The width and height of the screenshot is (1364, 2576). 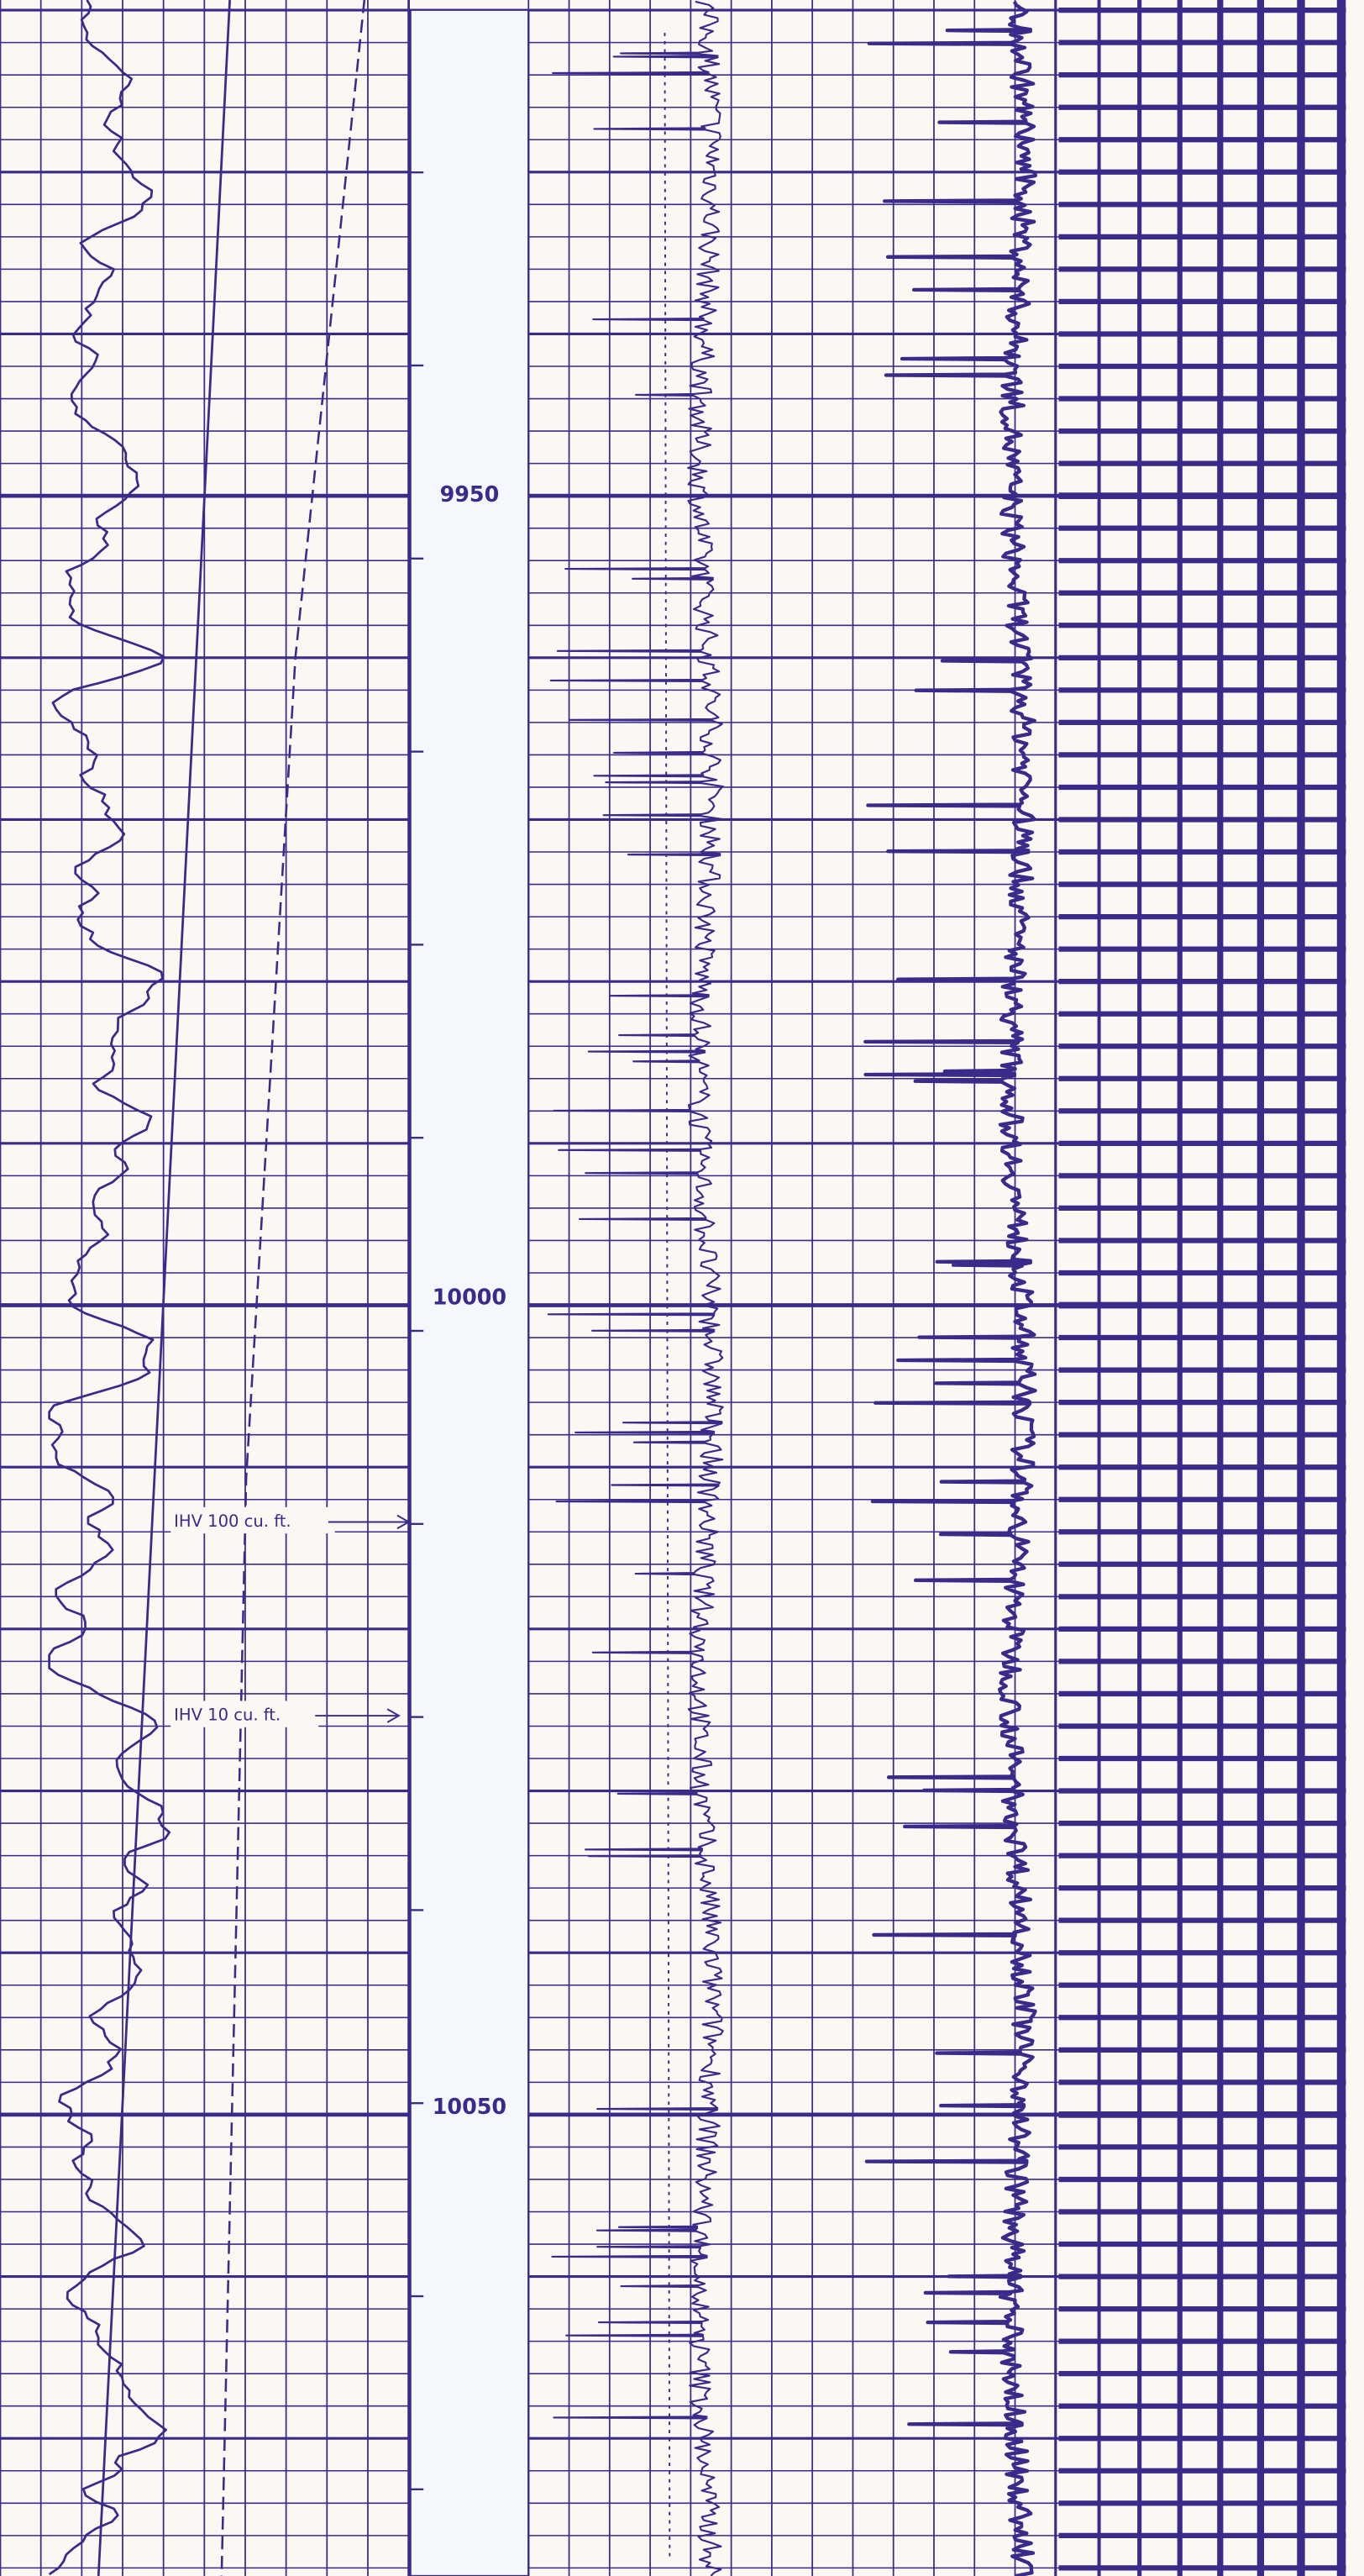 What do you see at coordinates (232, 1521) in the screenshot?
I see `annotation: IHV 100 cu. ft.` at bounding box center [232, 1521].